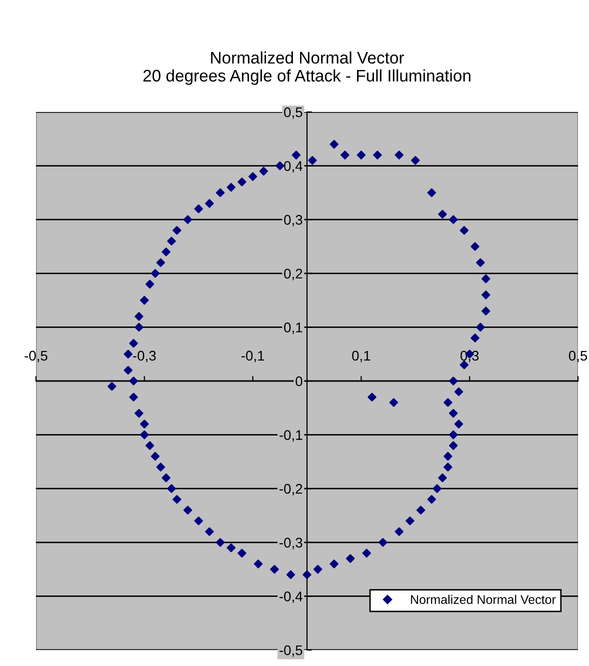 The height and width of the screenshot is (666, 589). Describe the element at coordinates (299, 381) in the screenshot. I see `y-tick-label: 0` at that location.